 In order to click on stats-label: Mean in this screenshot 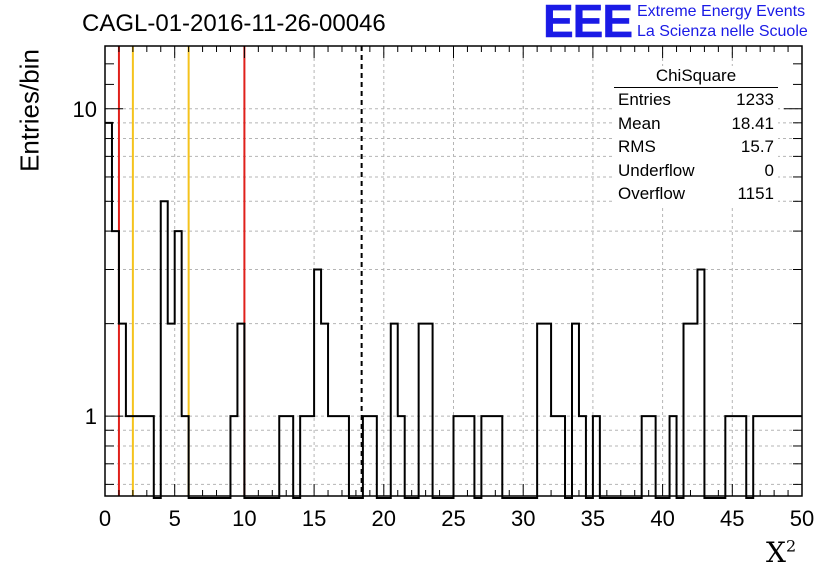, I will do `click(639, 123)`.